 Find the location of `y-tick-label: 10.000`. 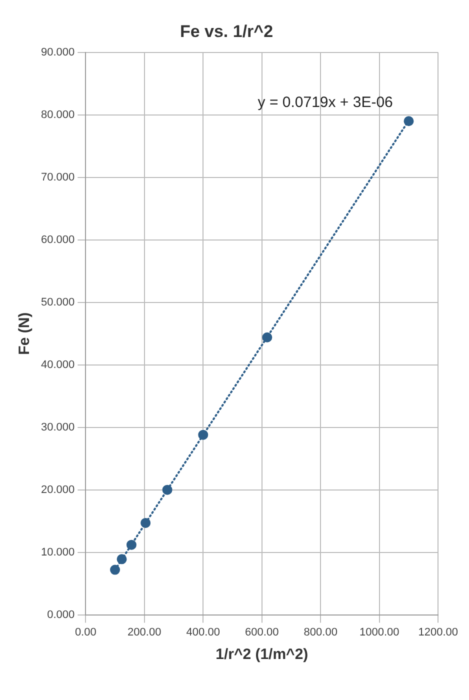

y-tick-label: 10.000 is located at coordinates (57, 552).